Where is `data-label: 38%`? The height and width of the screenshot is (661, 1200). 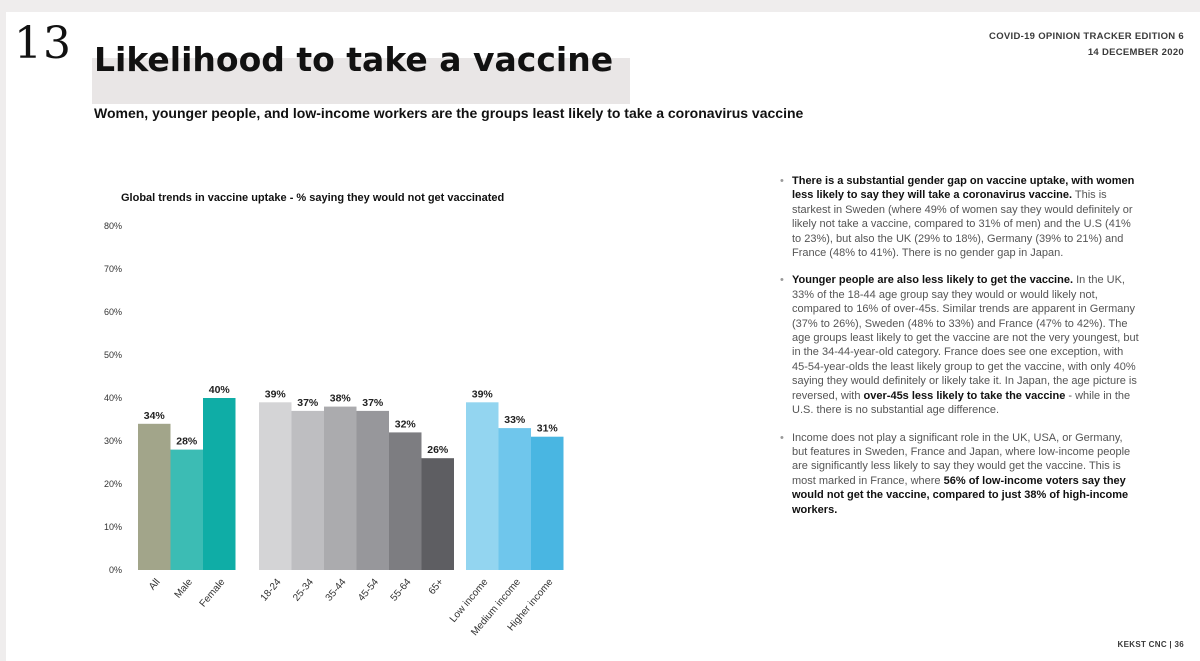 data-label: 38% is located at coordinates (341, 399).